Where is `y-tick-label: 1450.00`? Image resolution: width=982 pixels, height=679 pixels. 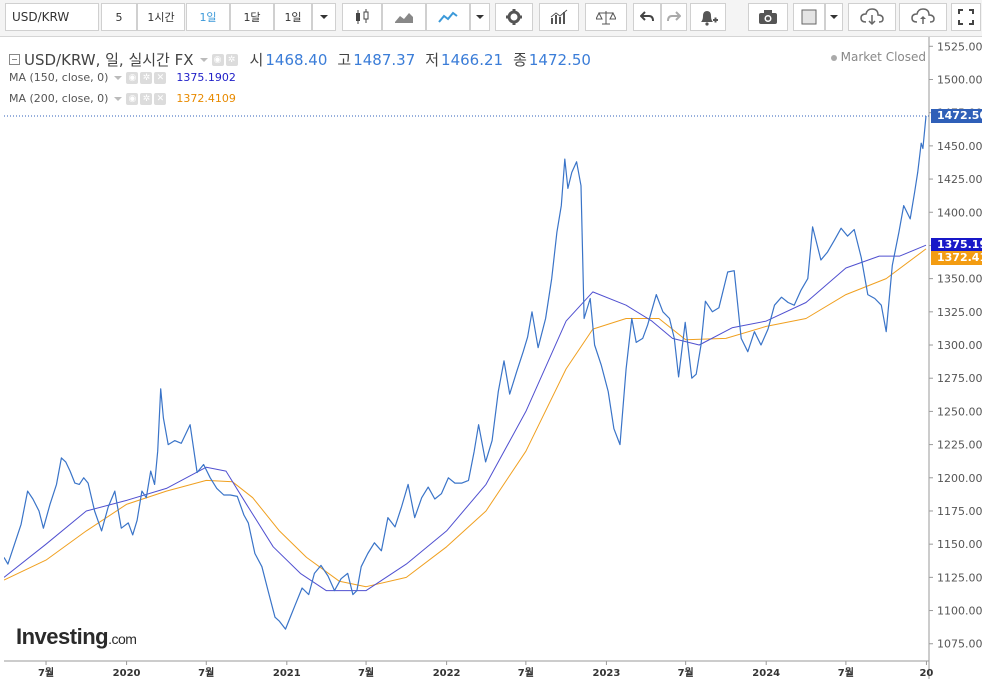 y-tick-label: 1450.00 is located at coordinates (959, 146).